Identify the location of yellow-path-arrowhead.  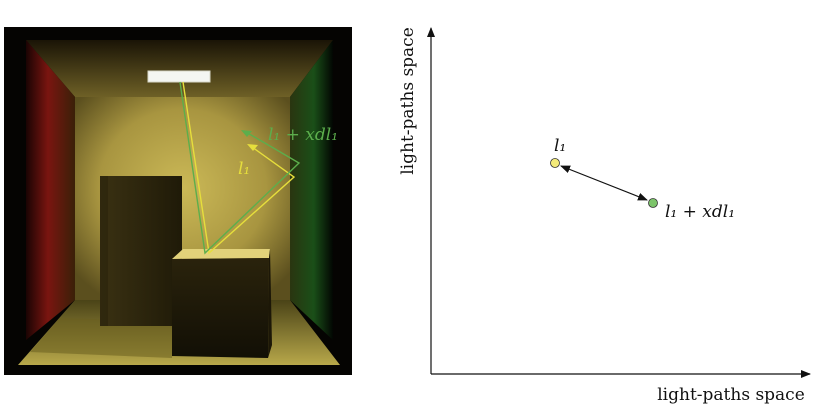
(252, 147).